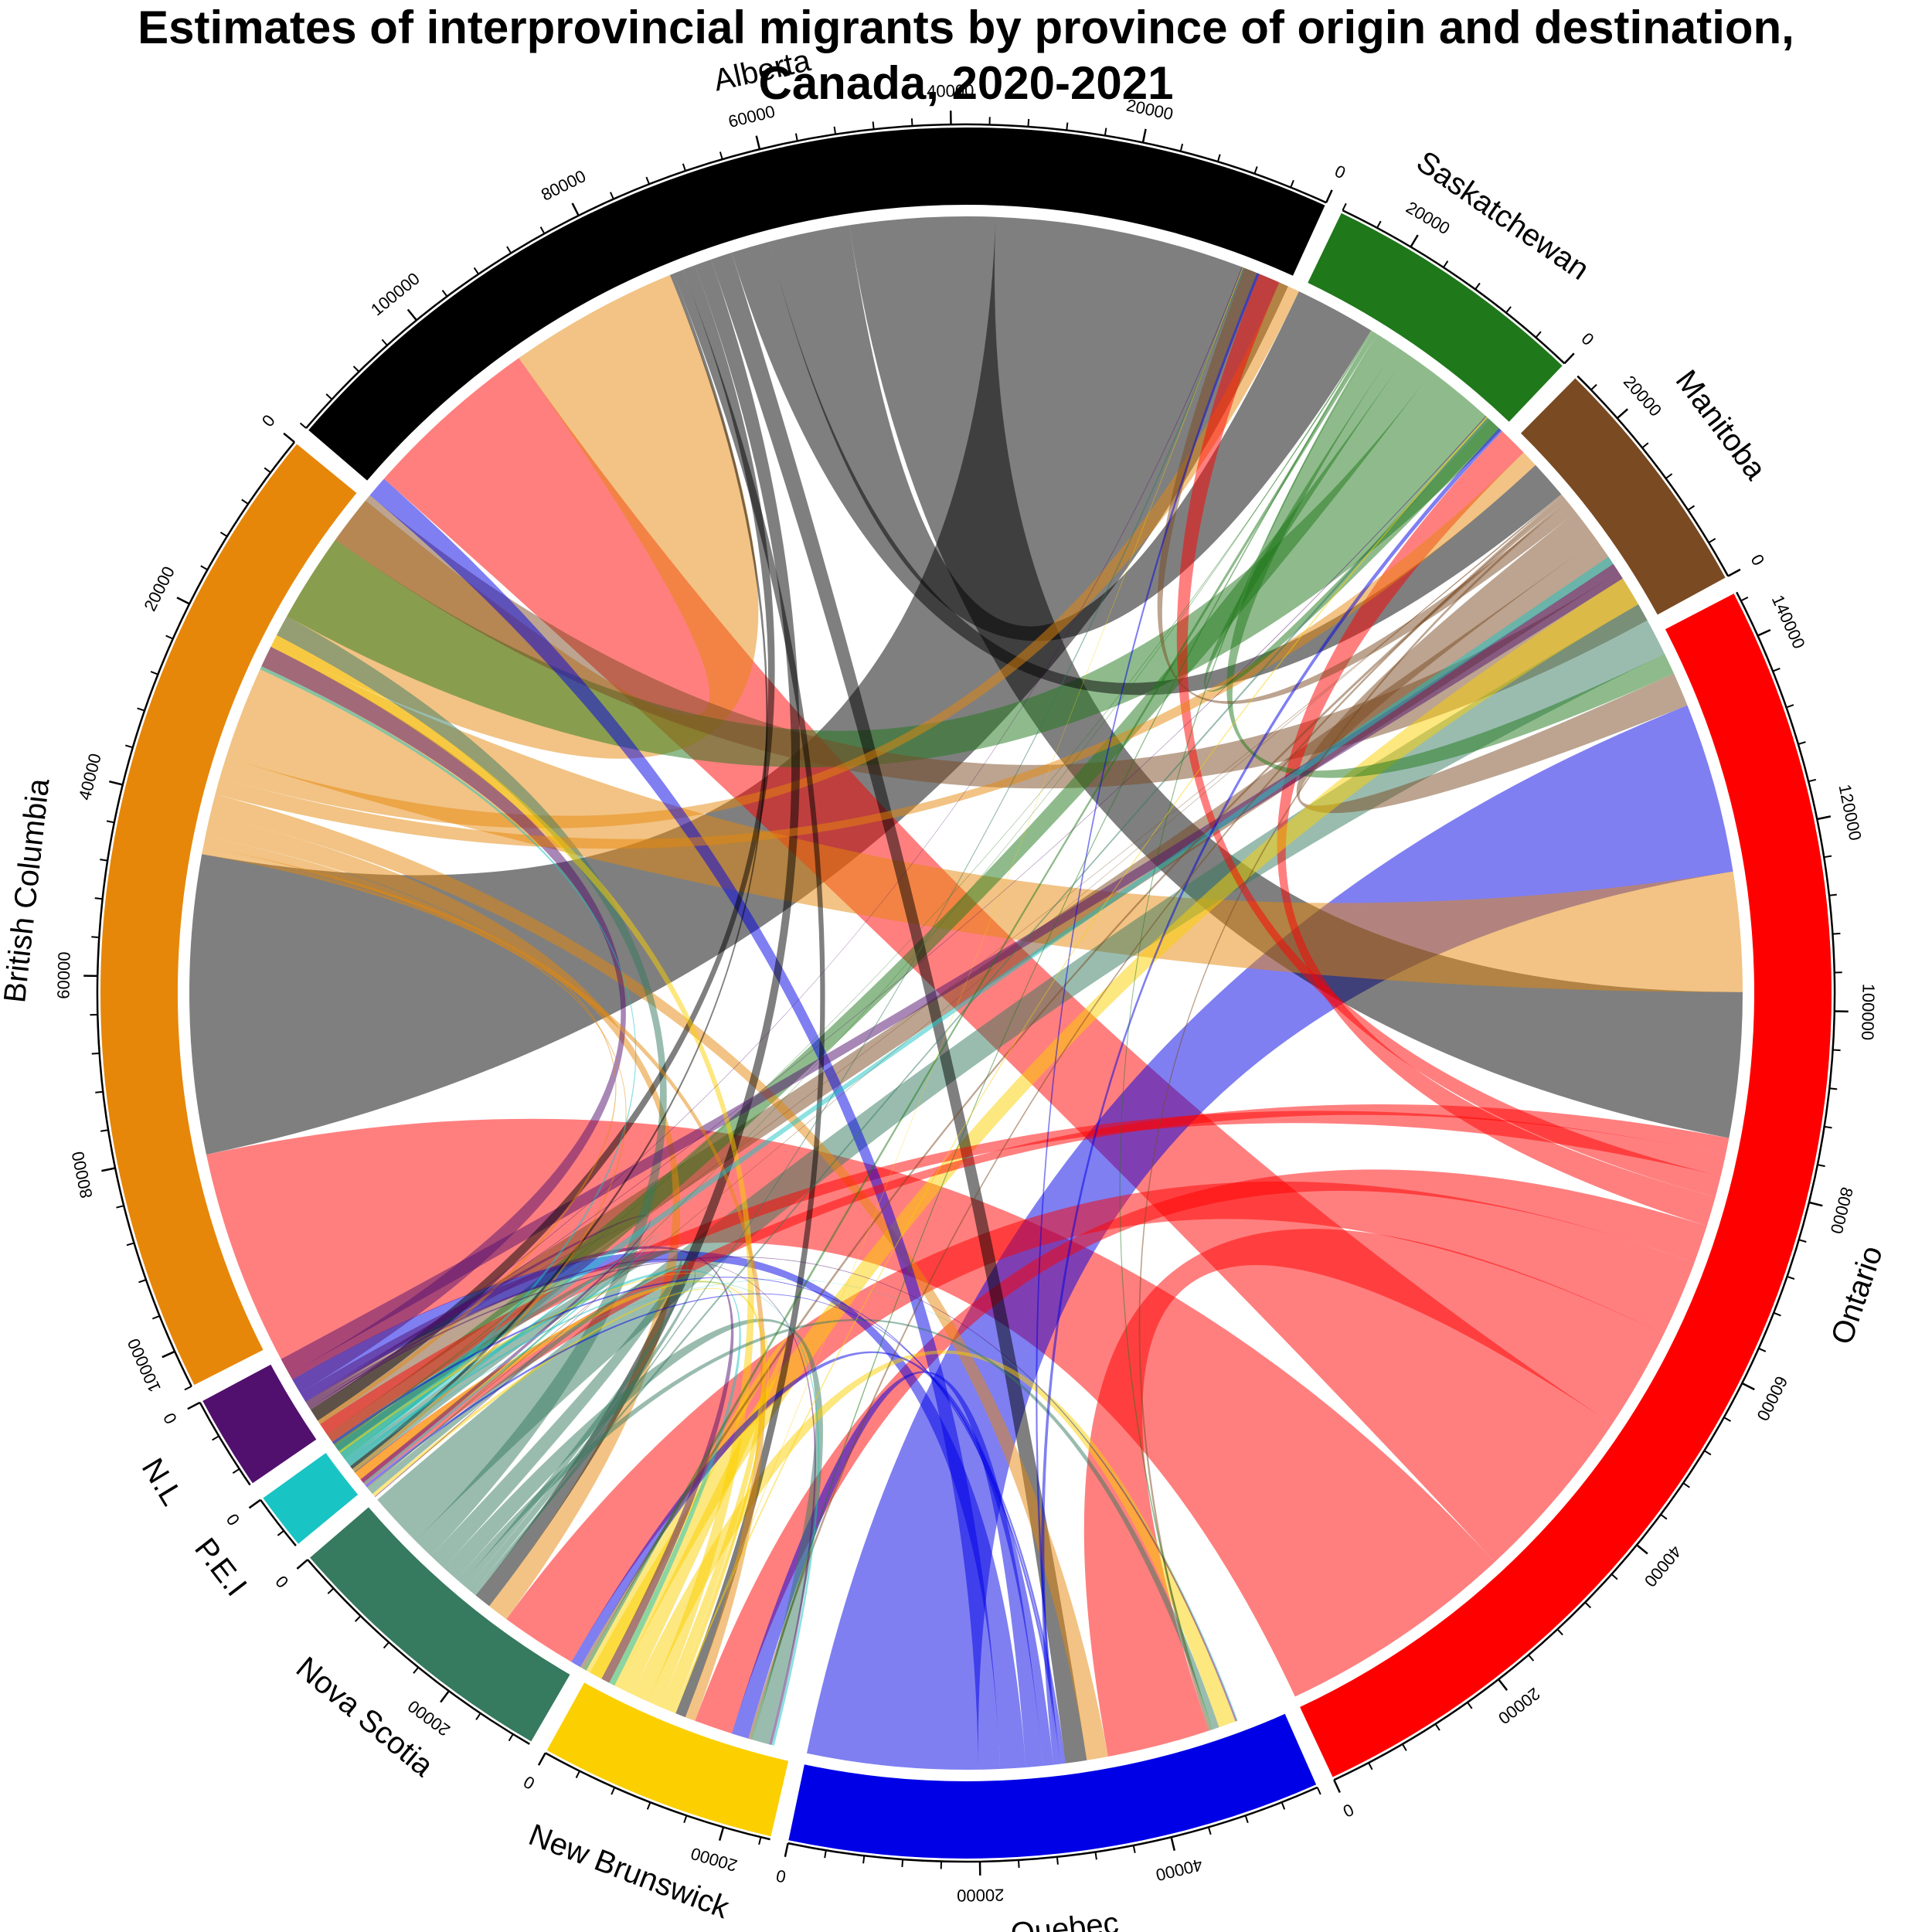 The image size is (1932, 1932). I want to click on tick-label-british-columbia: 20000, so click(160, 588).